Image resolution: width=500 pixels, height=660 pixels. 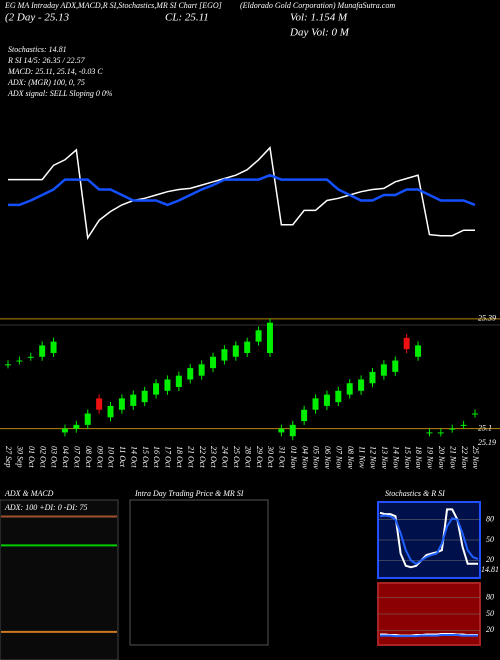 I want to click on x-tick-label: 31 Oct, so click(x=282, y=456).